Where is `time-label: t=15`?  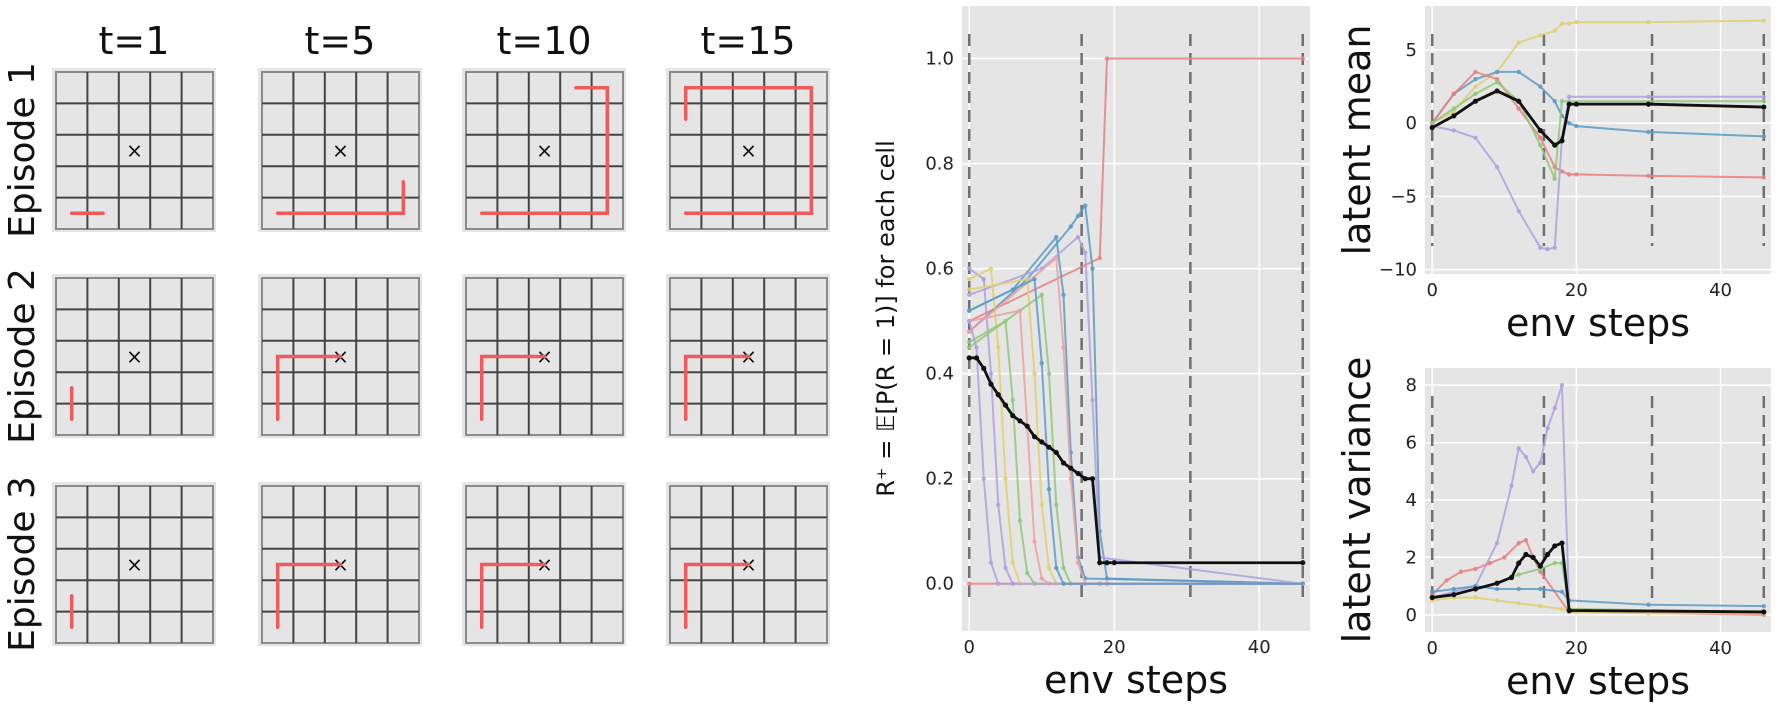 time-label: t=15 is located at coordinates (747, 41).